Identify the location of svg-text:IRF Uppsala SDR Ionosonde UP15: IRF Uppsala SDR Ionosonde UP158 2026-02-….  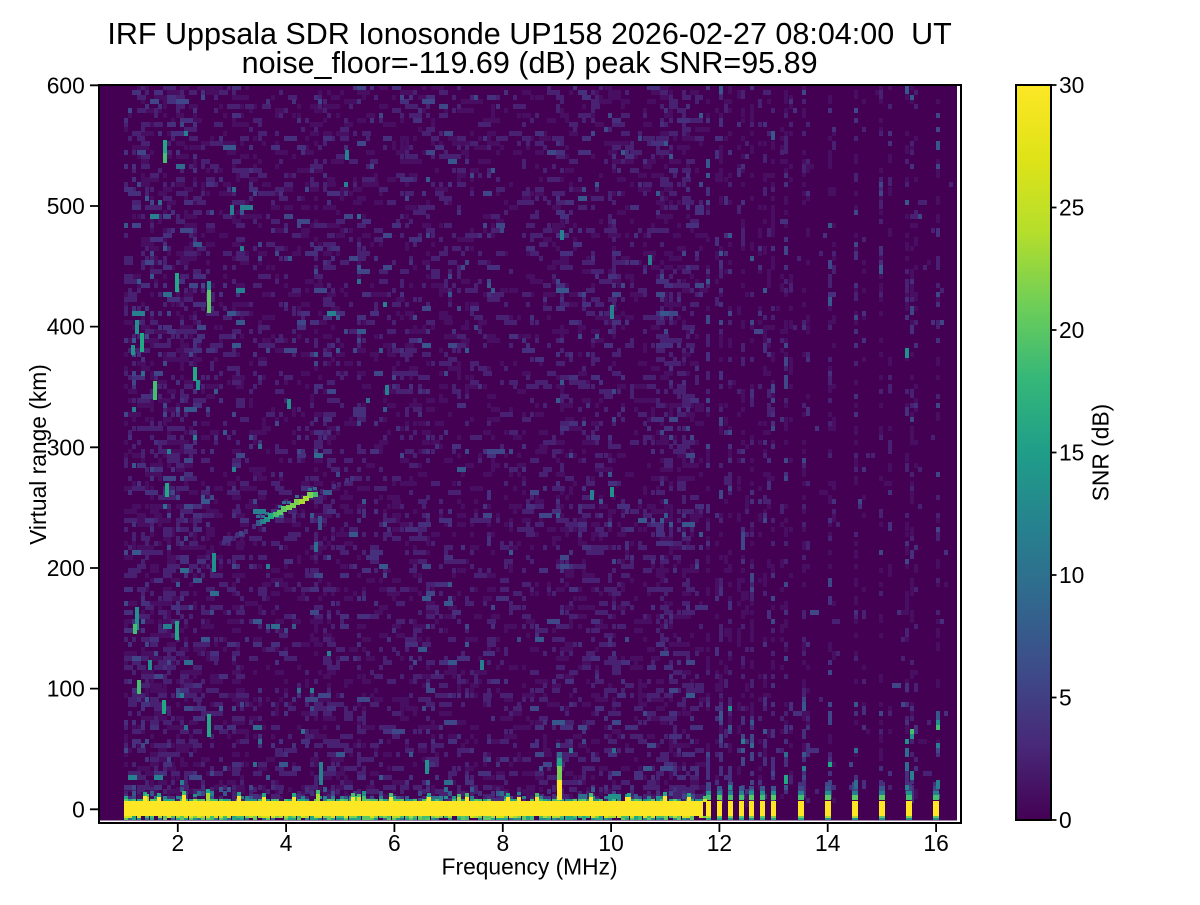
(529, 34).